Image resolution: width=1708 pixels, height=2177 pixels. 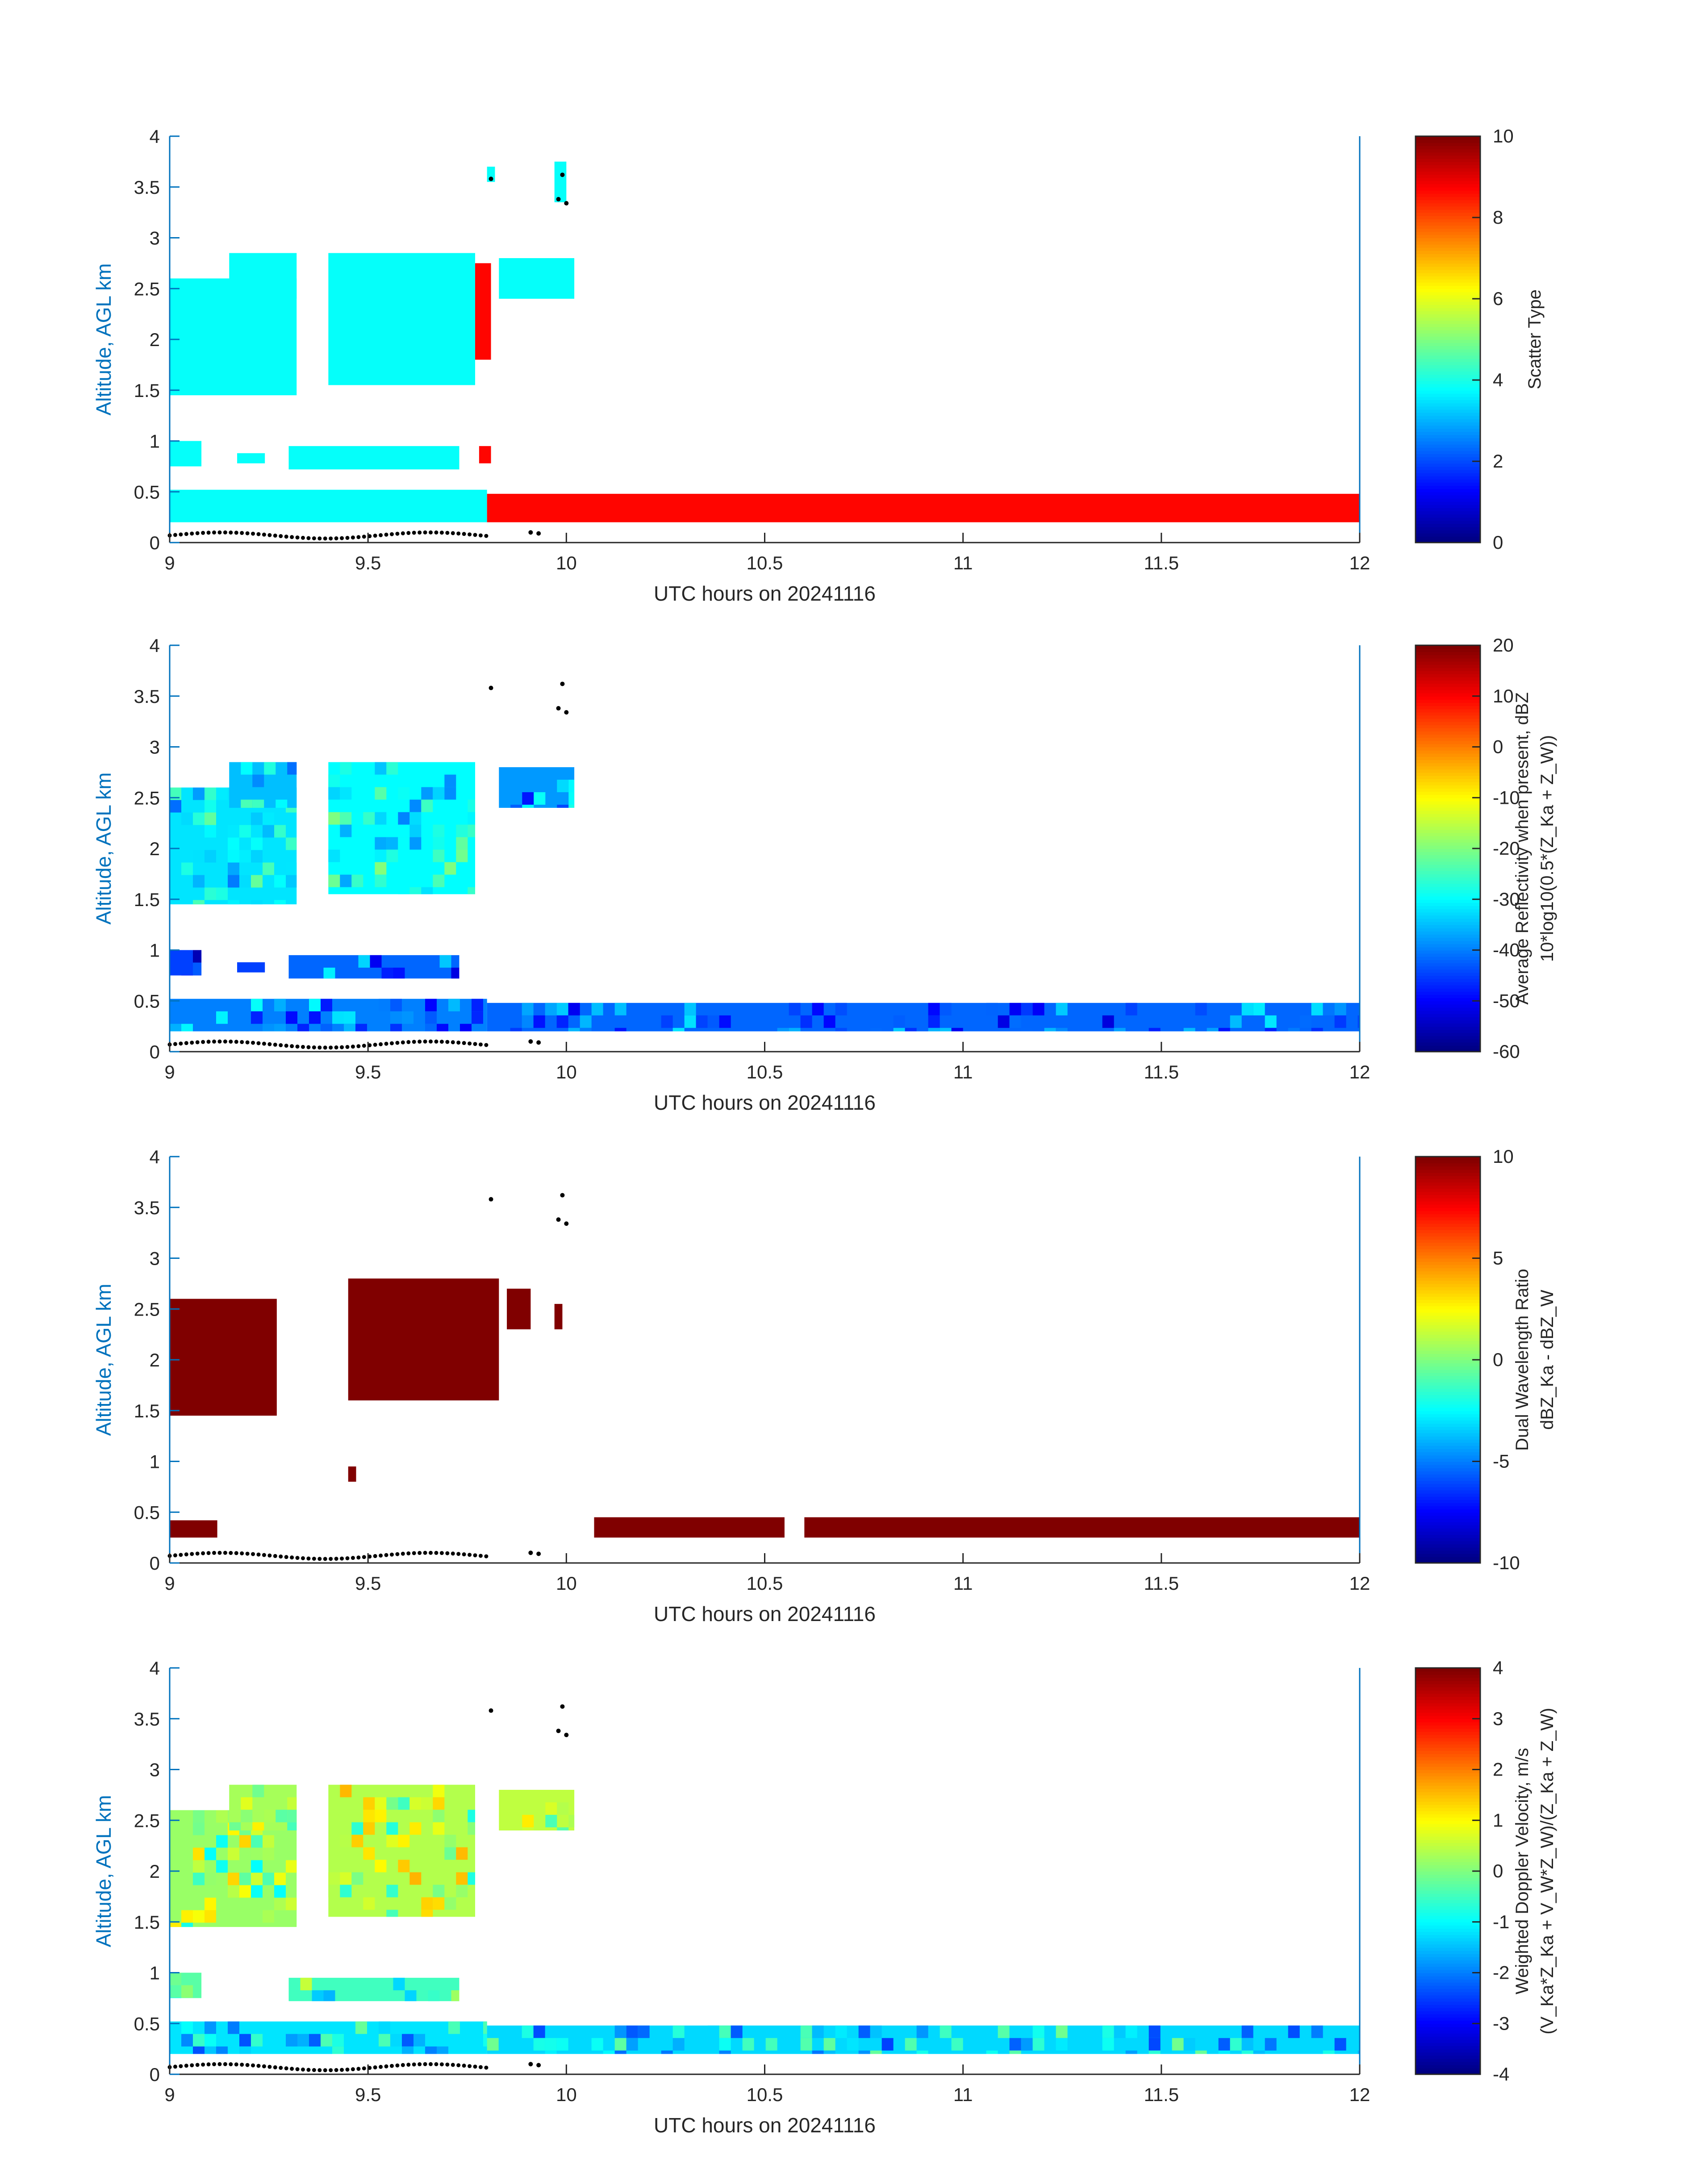 I want to click on y-tick-label: 0, so click(x=155, y=2074).